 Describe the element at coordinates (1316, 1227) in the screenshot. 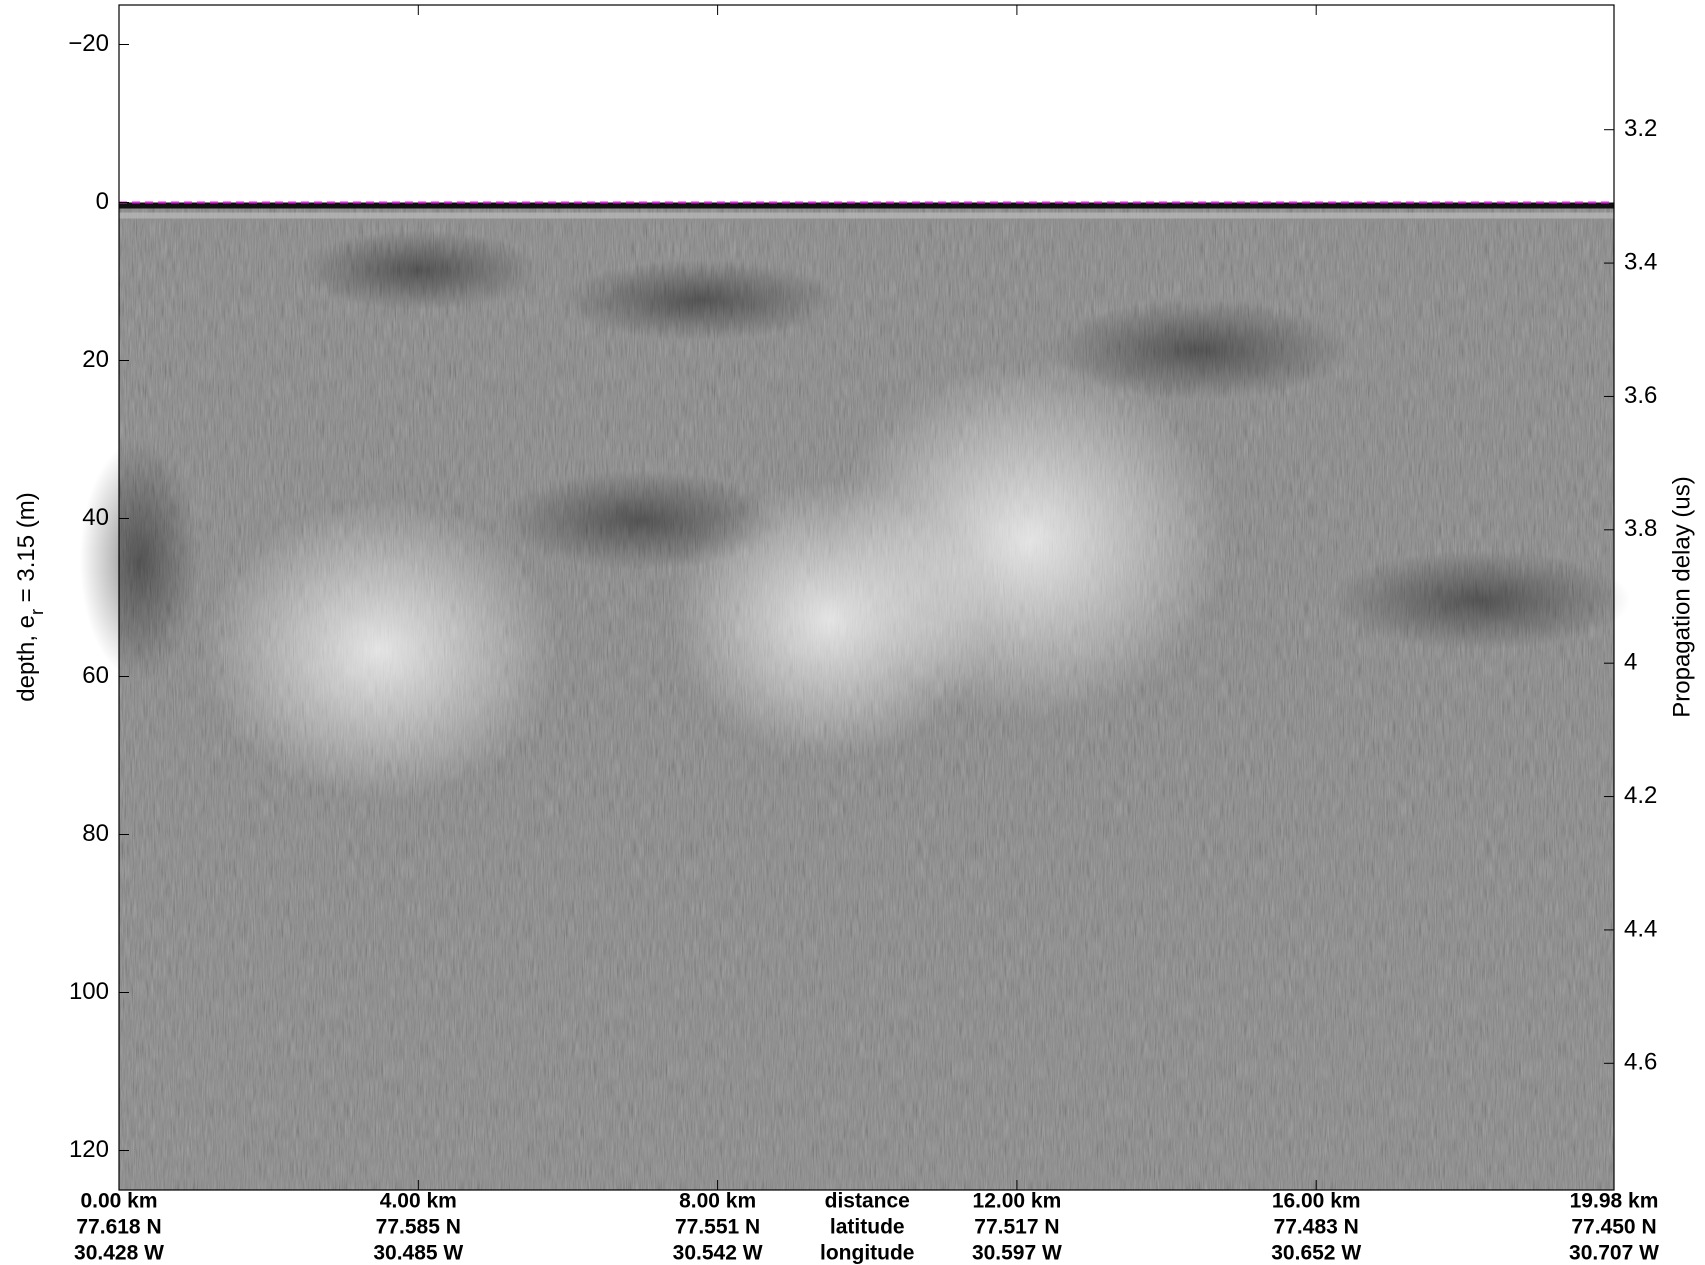

I see `latitude-label: 77.483 N` at that location.